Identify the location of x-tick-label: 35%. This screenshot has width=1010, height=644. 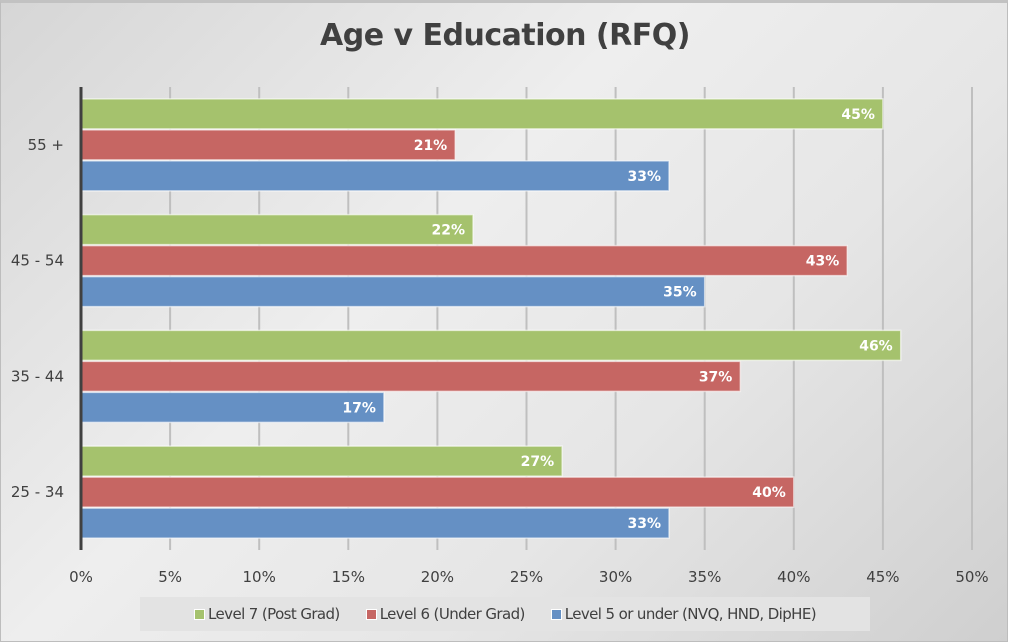
(704, 577).